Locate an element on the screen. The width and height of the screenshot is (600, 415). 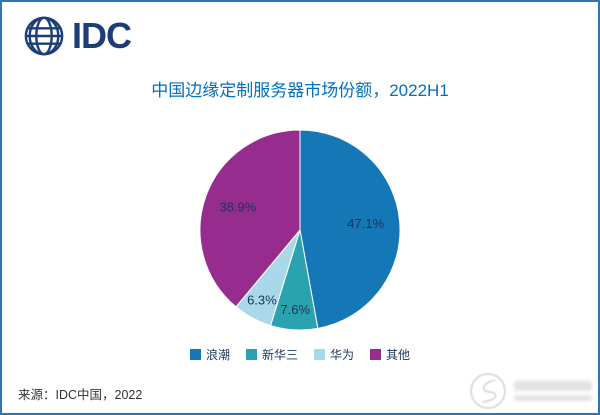
legend-label-3: 其他 is located at coordinates (398, 355).